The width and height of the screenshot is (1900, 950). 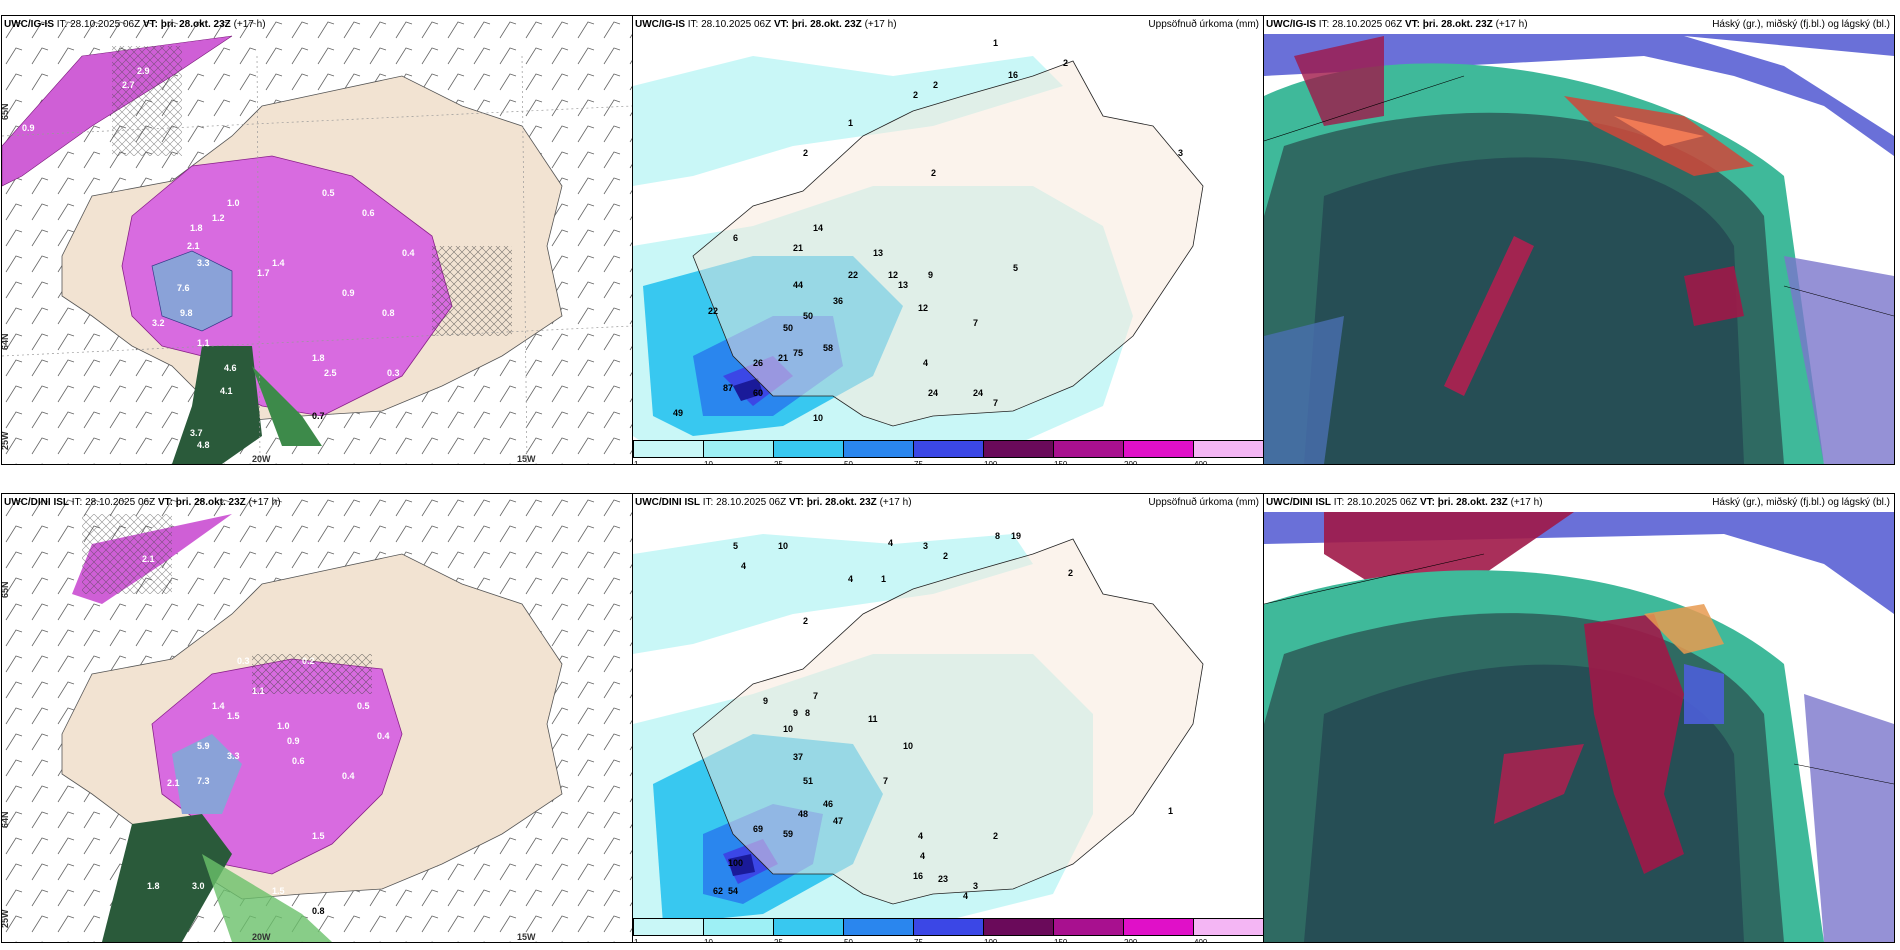 I want to click on value-label: 1.2, so click(x=218, y=218).